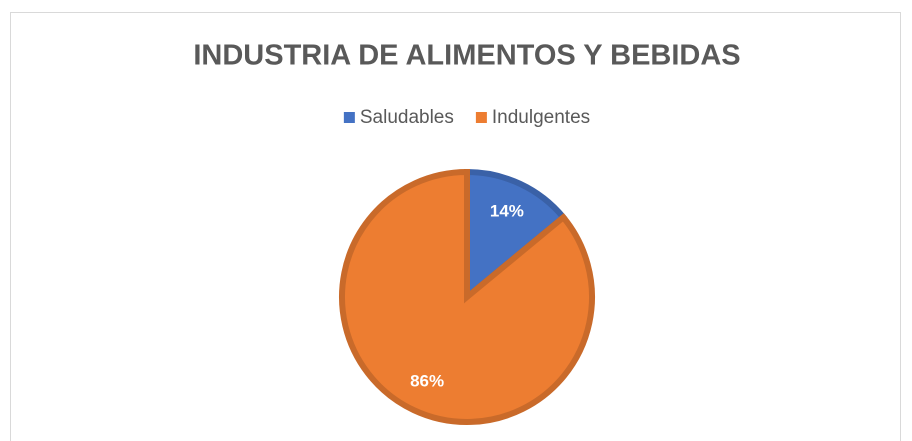 This screenshot has height=441, width=912. I want to click on legend-label: Indulgentes, so click(541, 117).